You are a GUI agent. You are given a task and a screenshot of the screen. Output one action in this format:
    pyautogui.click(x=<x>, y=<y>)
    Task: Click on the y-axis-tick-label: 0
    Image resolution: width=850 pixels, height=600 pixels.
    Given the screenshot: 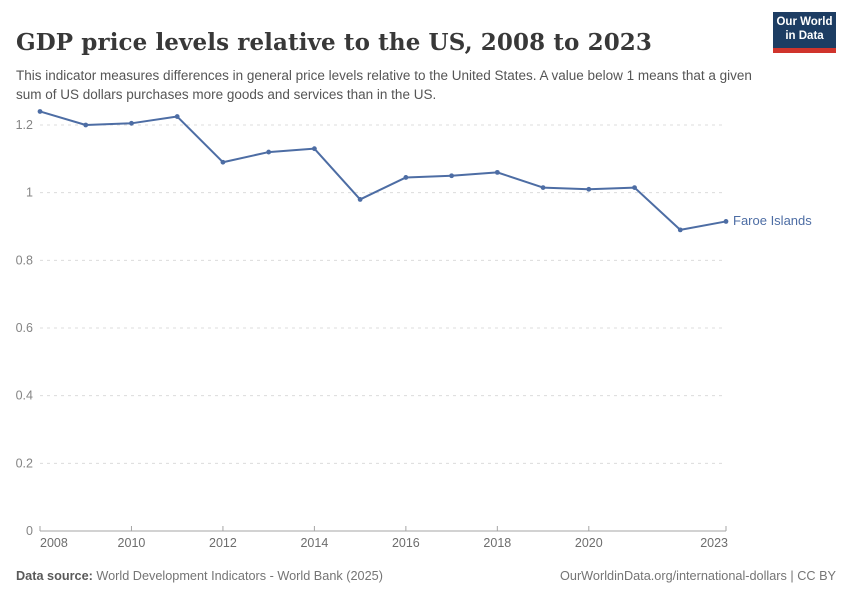 What is the action you would take?
    pyautogui.click(x=29, y=531)
    